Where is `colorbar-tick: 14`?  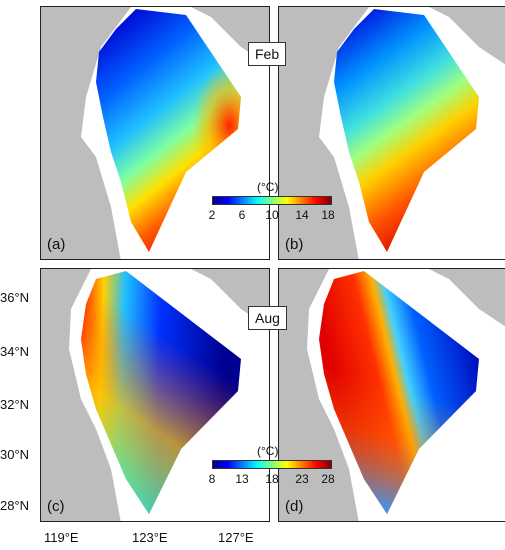
colorbar-tick: 14 is located at coordinates (302, 215).